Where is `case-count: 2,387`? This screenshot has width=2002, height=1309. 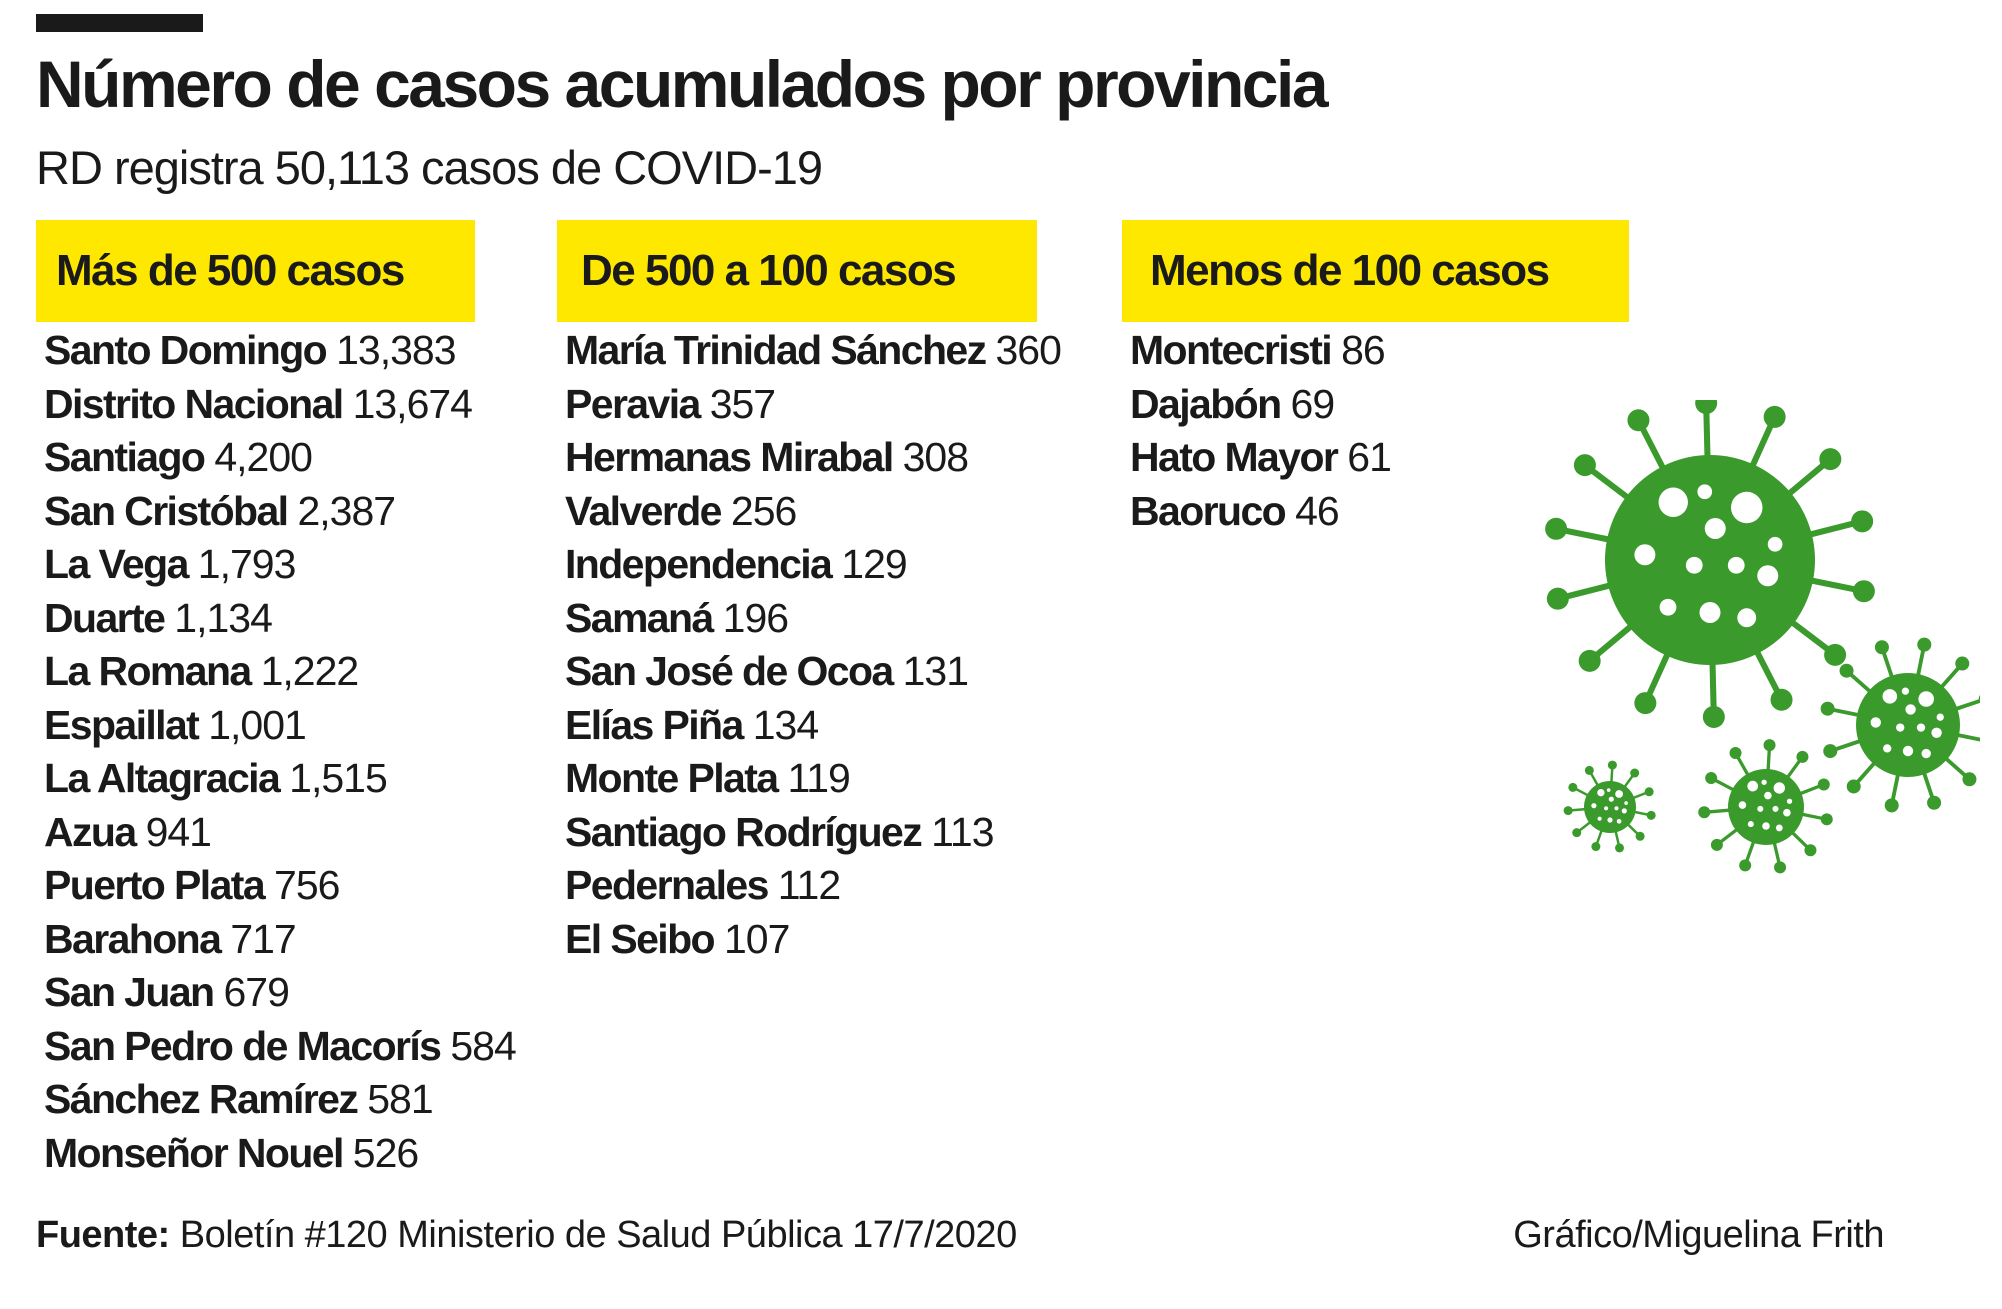 case-count: 2,387 is located at coordinates (346, 510).